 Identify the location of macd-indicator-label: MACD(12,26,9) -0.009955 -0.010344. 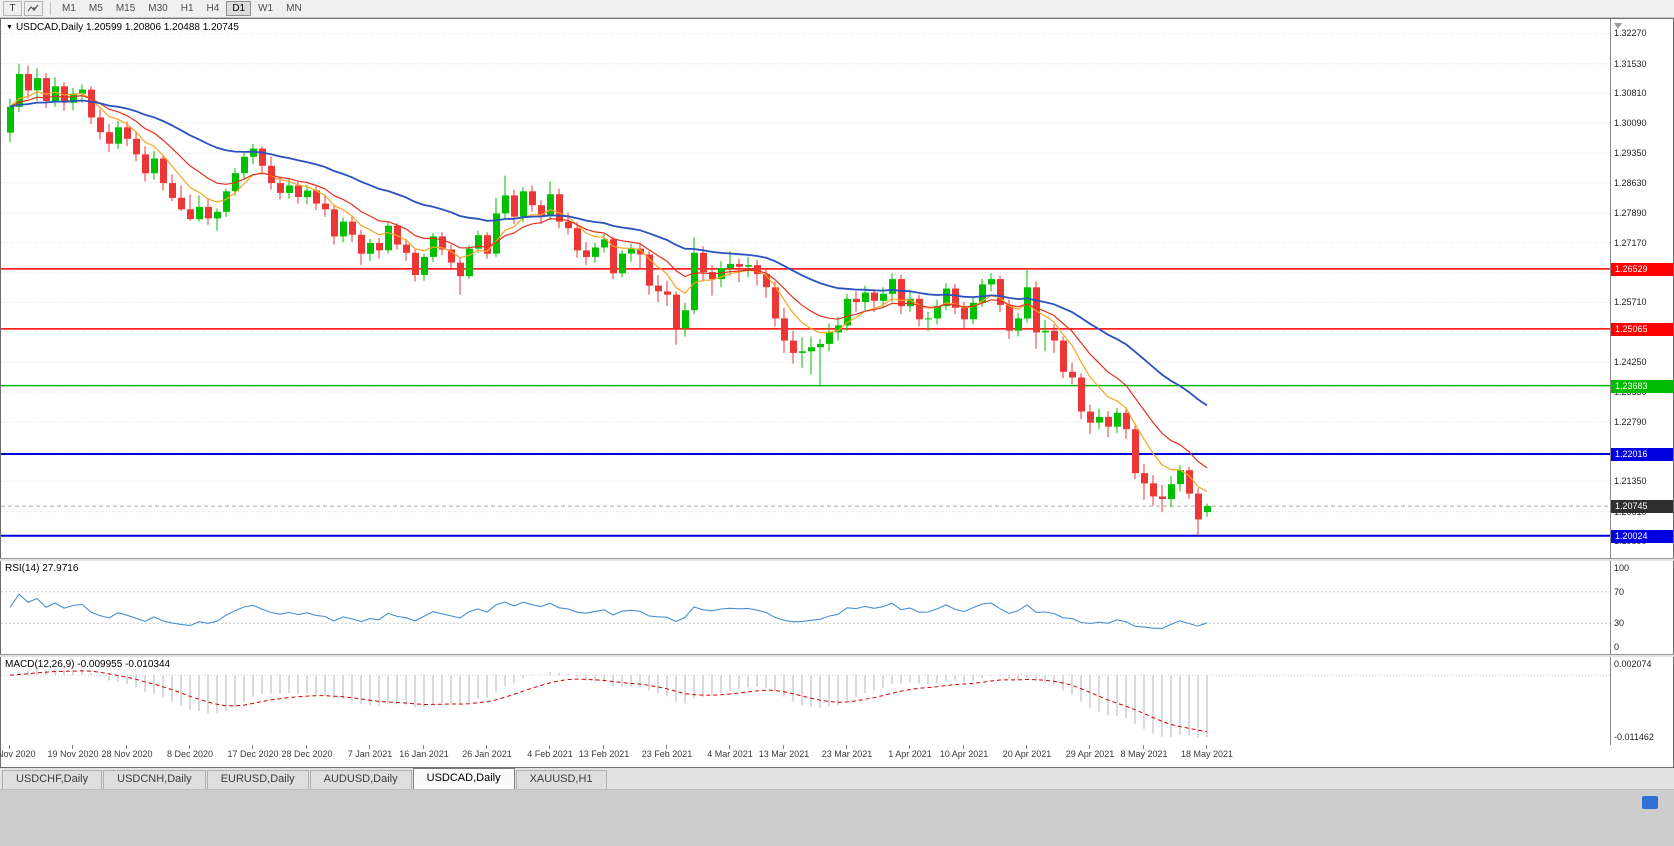
(87, 664).